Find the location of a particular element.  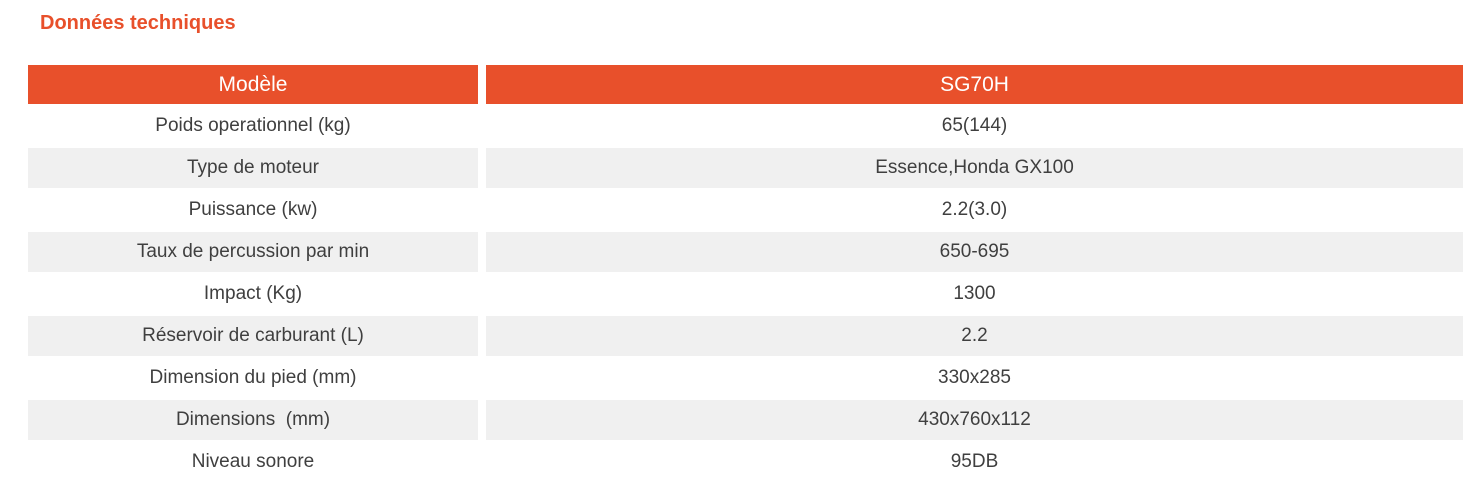

table-row: Poids operationnel (kg) 65(144) is located at coordinates (745, 126).